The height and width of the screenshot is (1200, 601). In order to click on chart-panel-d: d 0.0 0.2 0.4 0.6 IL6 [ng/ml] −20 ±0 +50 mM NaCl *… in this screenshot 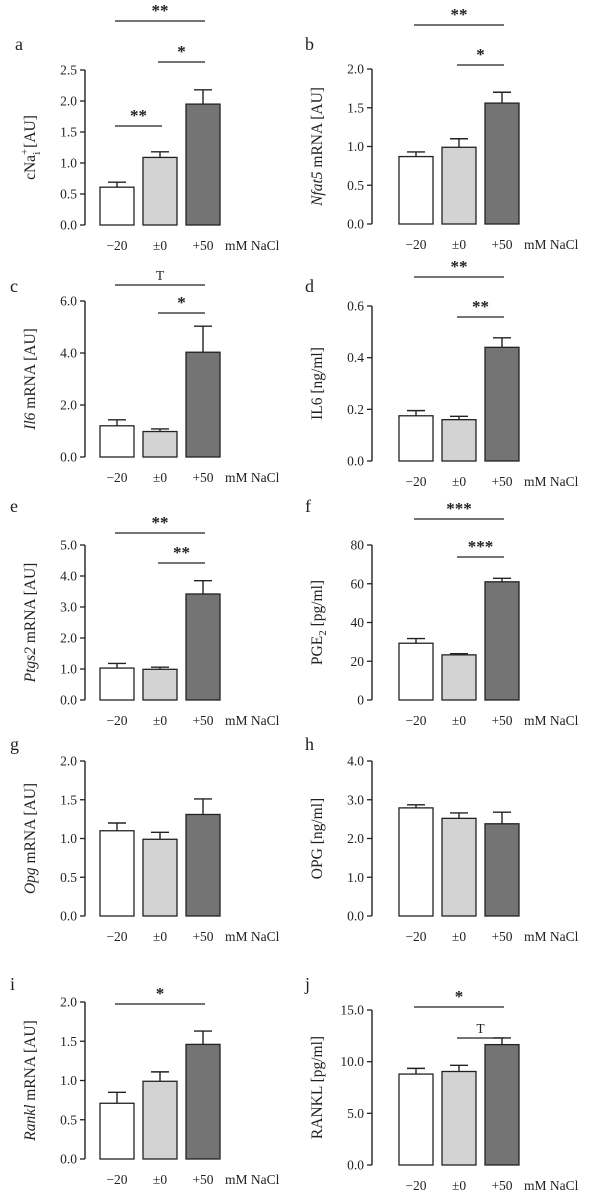, I will do `click(442, 373)`.